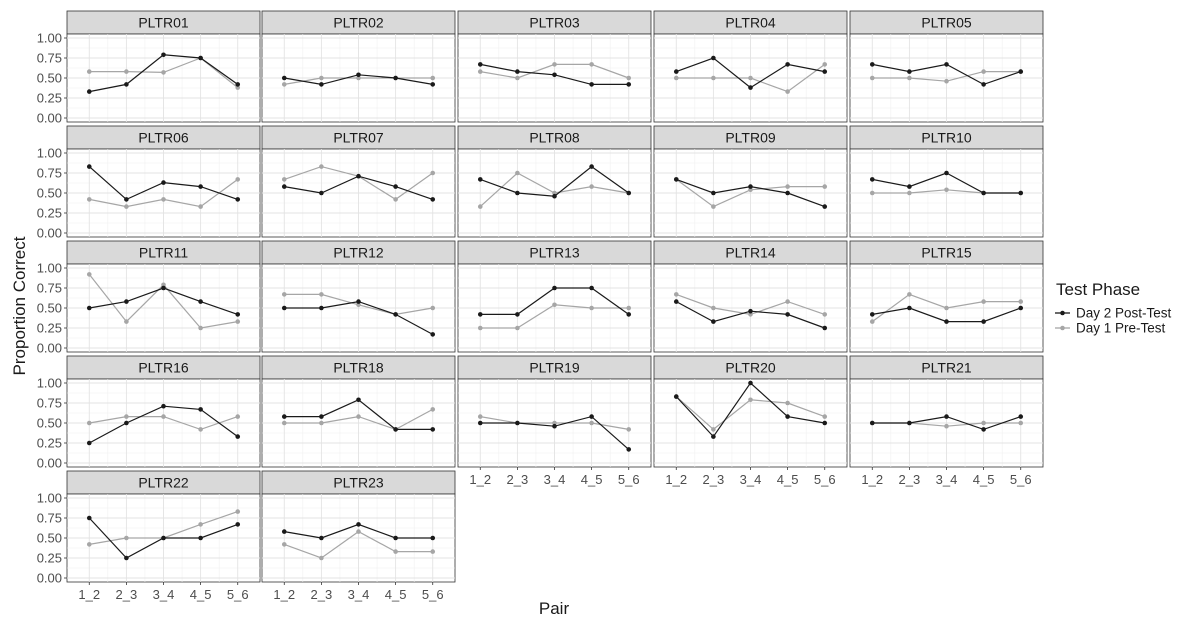 This screenshot has height=637, width=1200. I want to click on facet-panel: PLTR20 1_2 2_3 3_4 4_5 5_6, so click(750, 421).